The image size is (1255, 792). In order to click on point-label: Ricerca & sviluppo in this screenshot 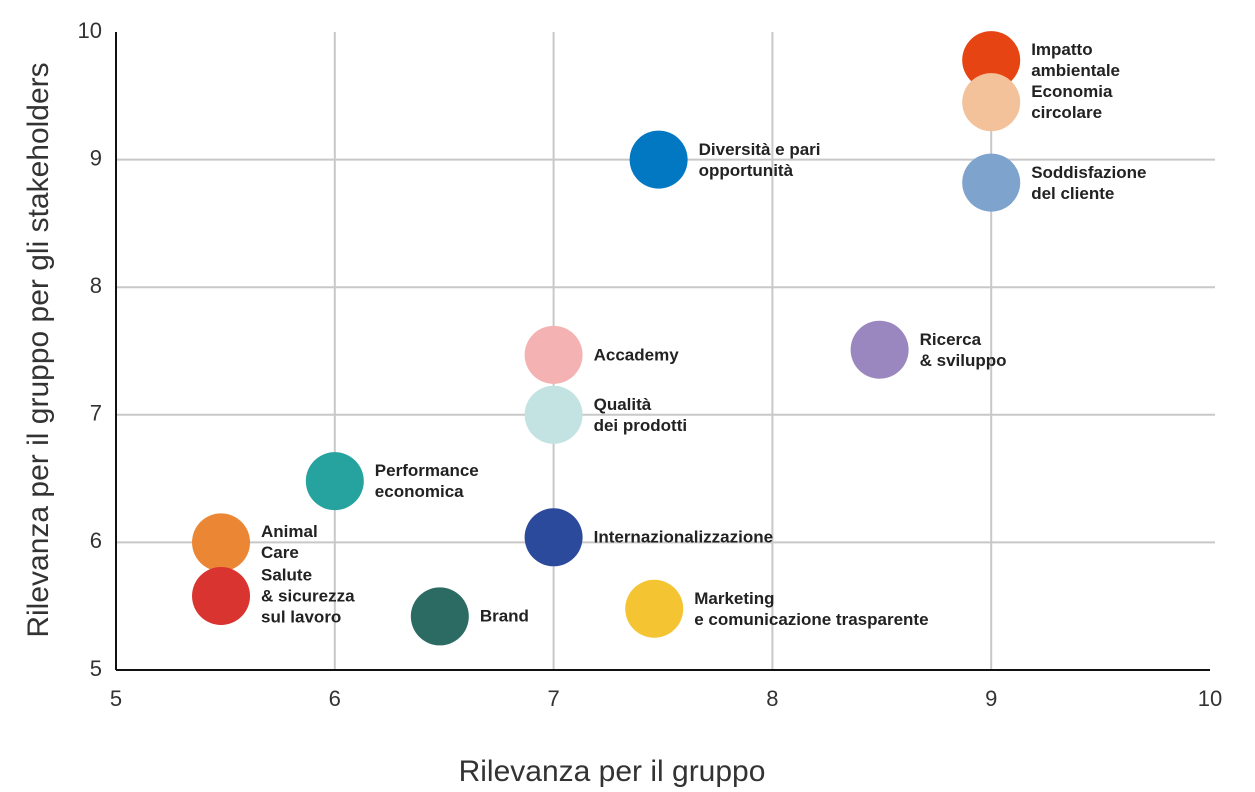, I will do `click(963, 349)`.